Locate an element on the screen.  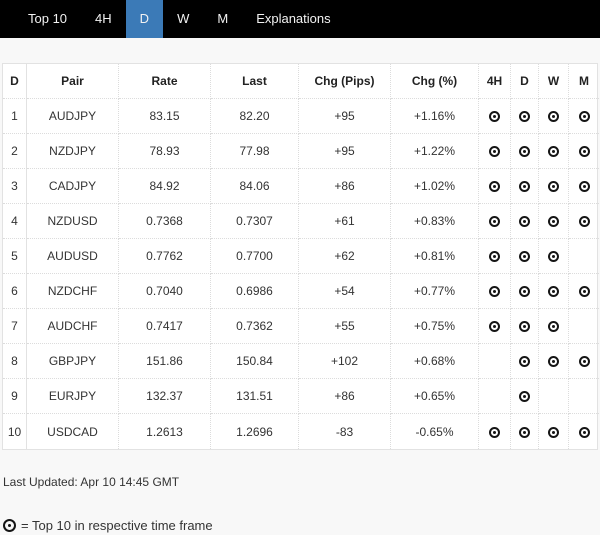
tab-4h: 4H is located at coordinates (103, 18).